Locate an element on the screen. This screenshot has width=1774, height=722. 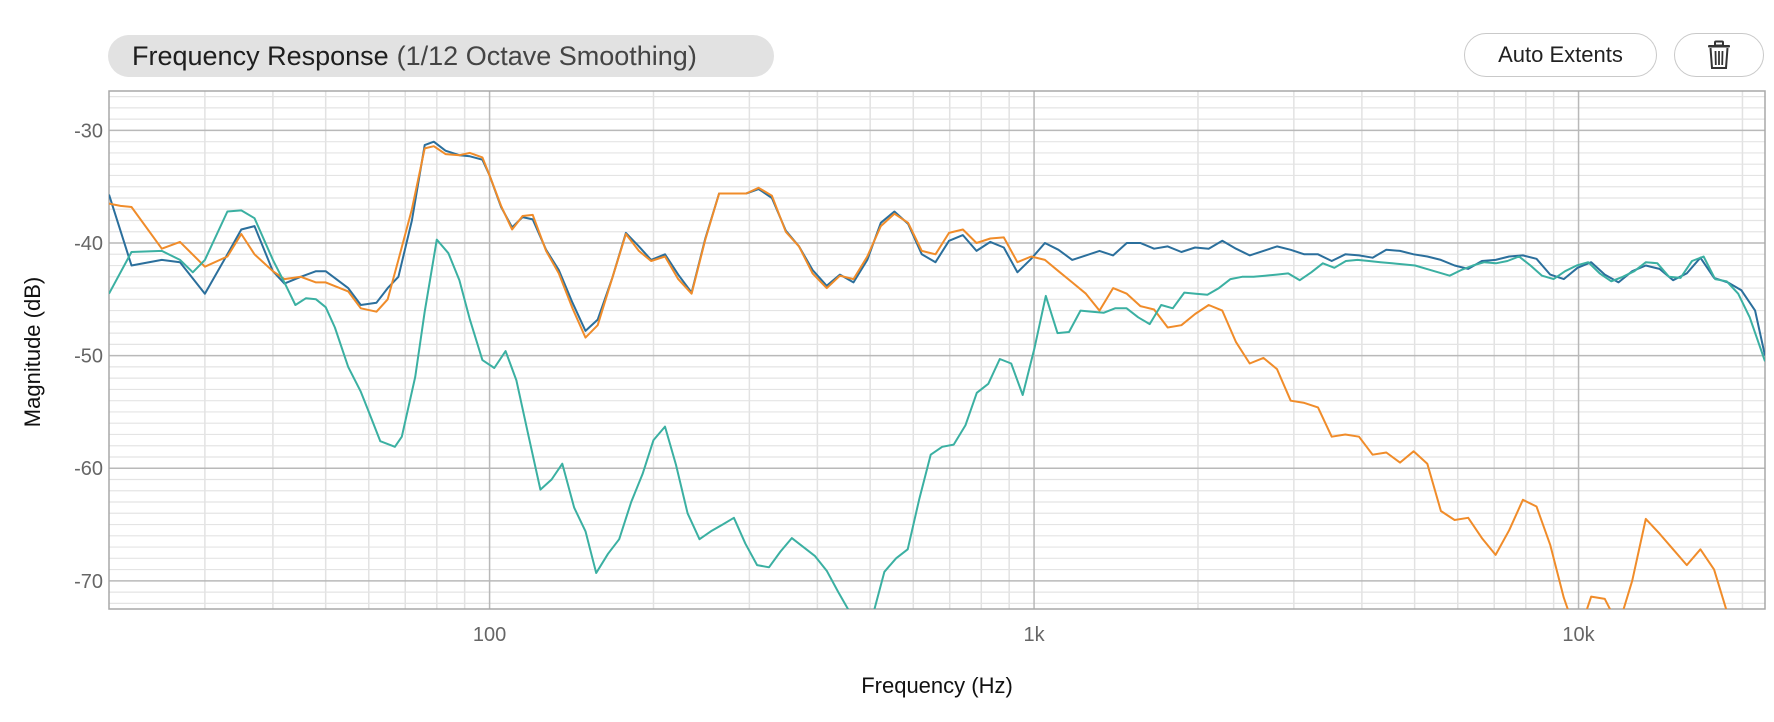
y-tick-label: -70 is located at coordinates (88, 582).